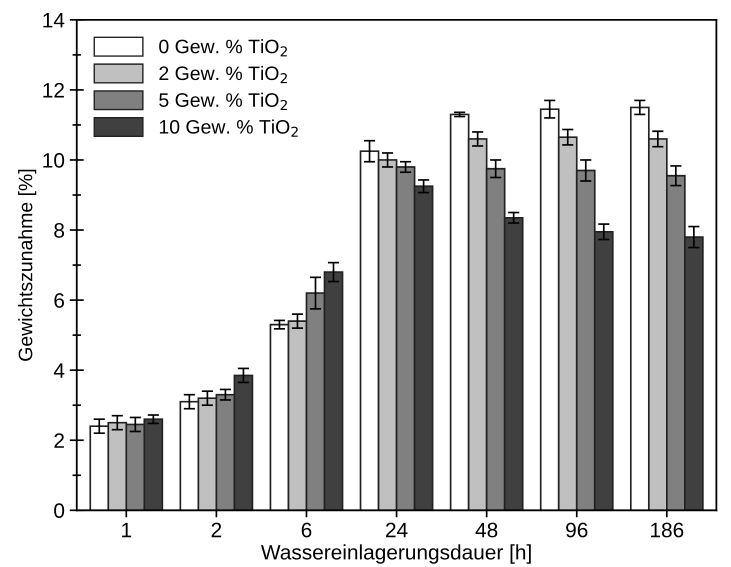 Image resolution: width=731 pixels, height=567 pixels. Describe the element at coordinates (667, 530) in the screenshot. I see `x-tick-label: 186` at that location.